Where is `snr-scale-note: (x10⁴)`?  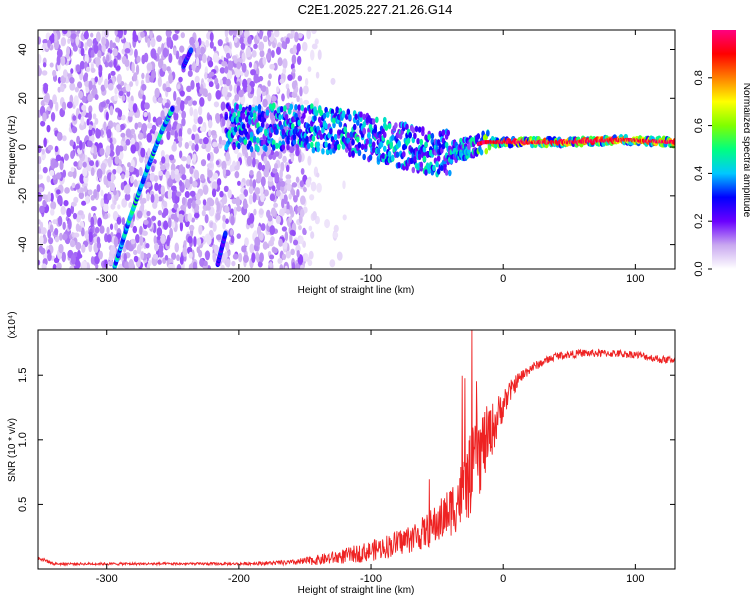 snr-scale-note: (x10⁴) is located at coordinates (12, 324).